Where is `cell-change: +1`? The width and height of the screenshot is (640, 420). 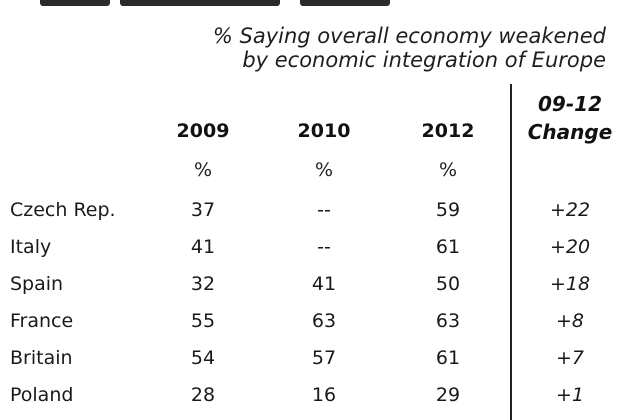
cell-change: +1 is located at coordinates (569, 395).